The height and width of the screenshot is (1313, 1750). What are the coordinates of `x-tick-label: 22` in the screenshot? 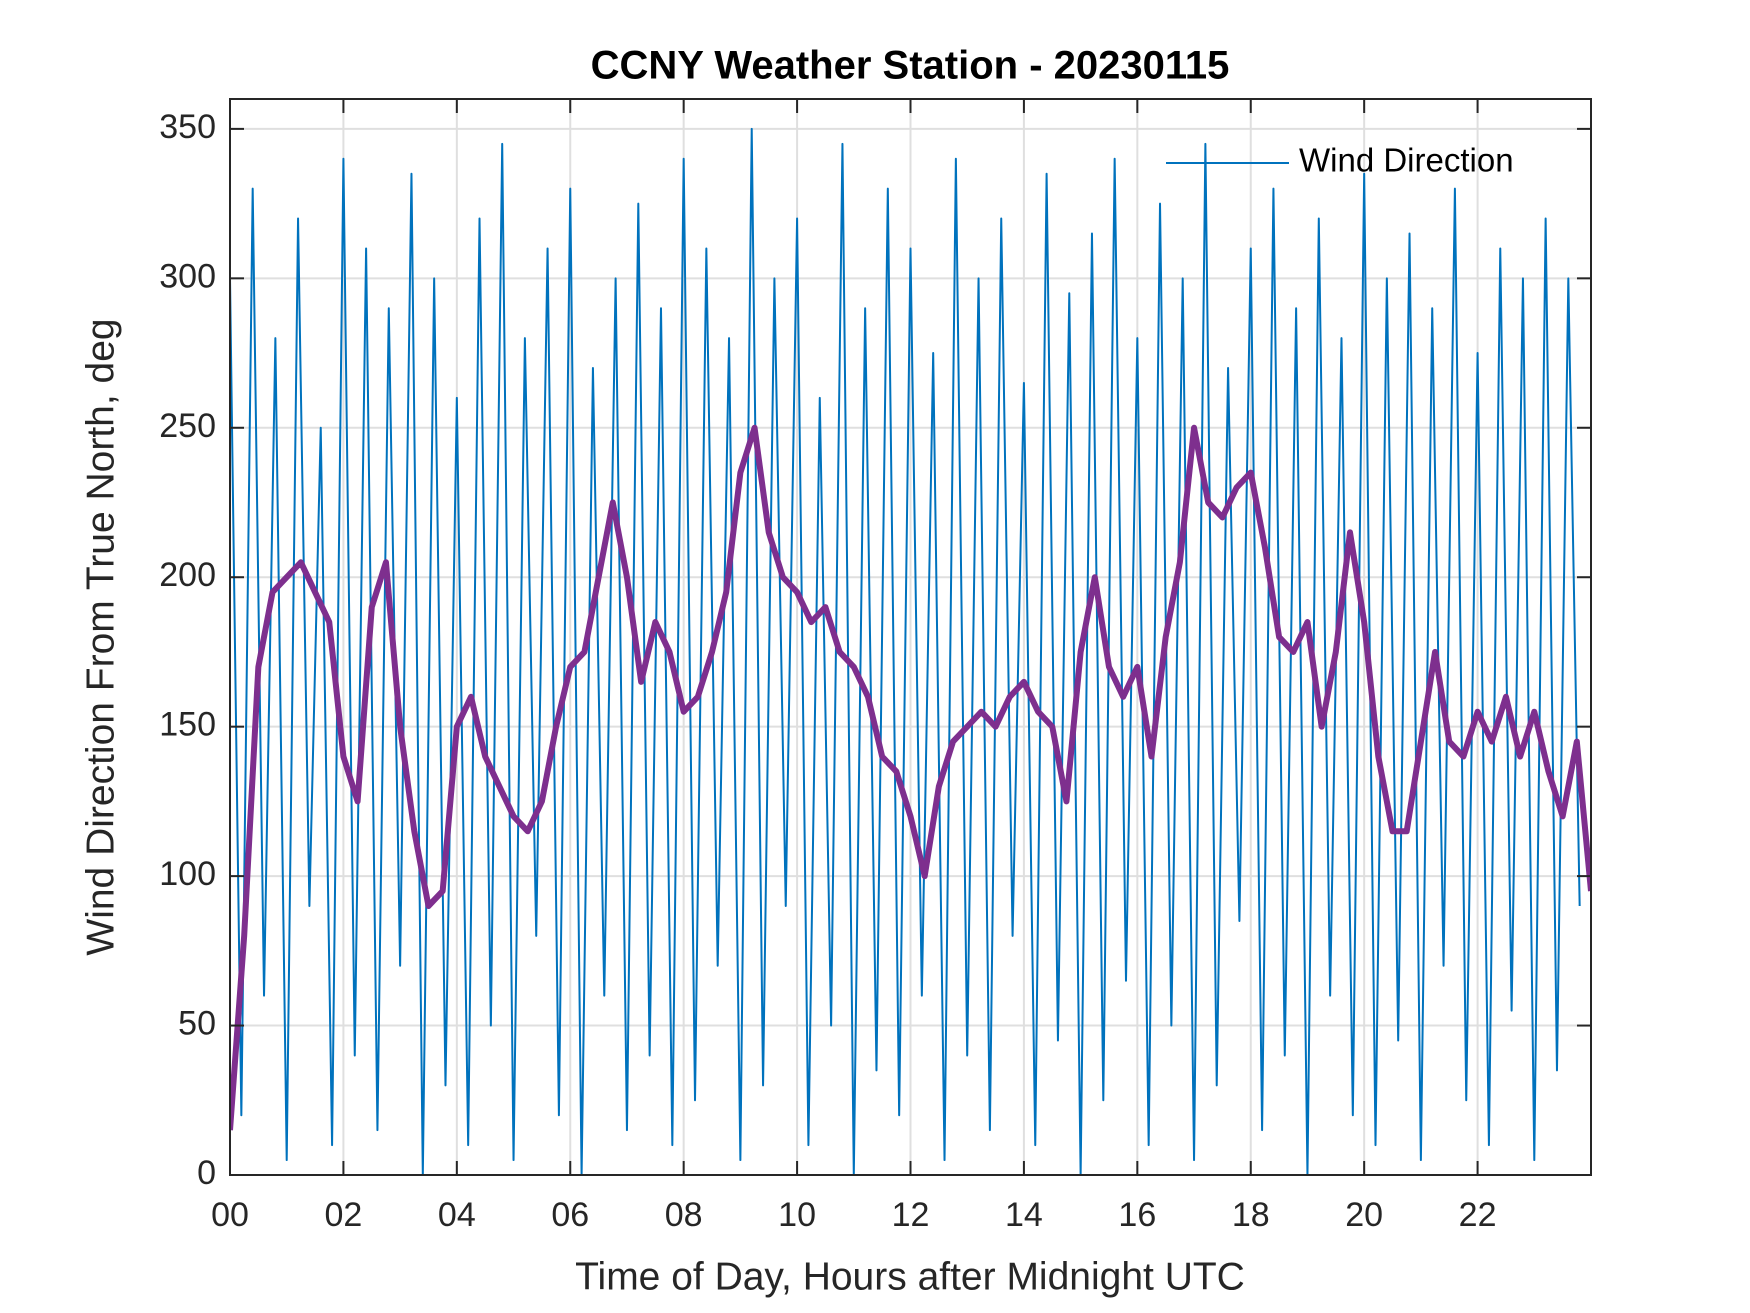 It's located at (1478, 1215).